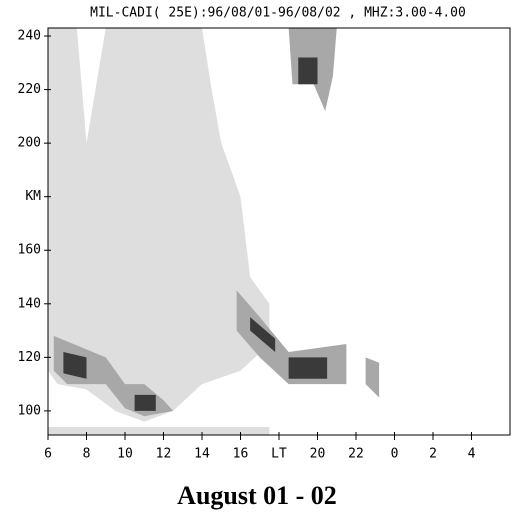  What do you see at coordinates (125, 454) in the screenshot?
I see `x-tick-label: 10` at bounding box center [125, 454].